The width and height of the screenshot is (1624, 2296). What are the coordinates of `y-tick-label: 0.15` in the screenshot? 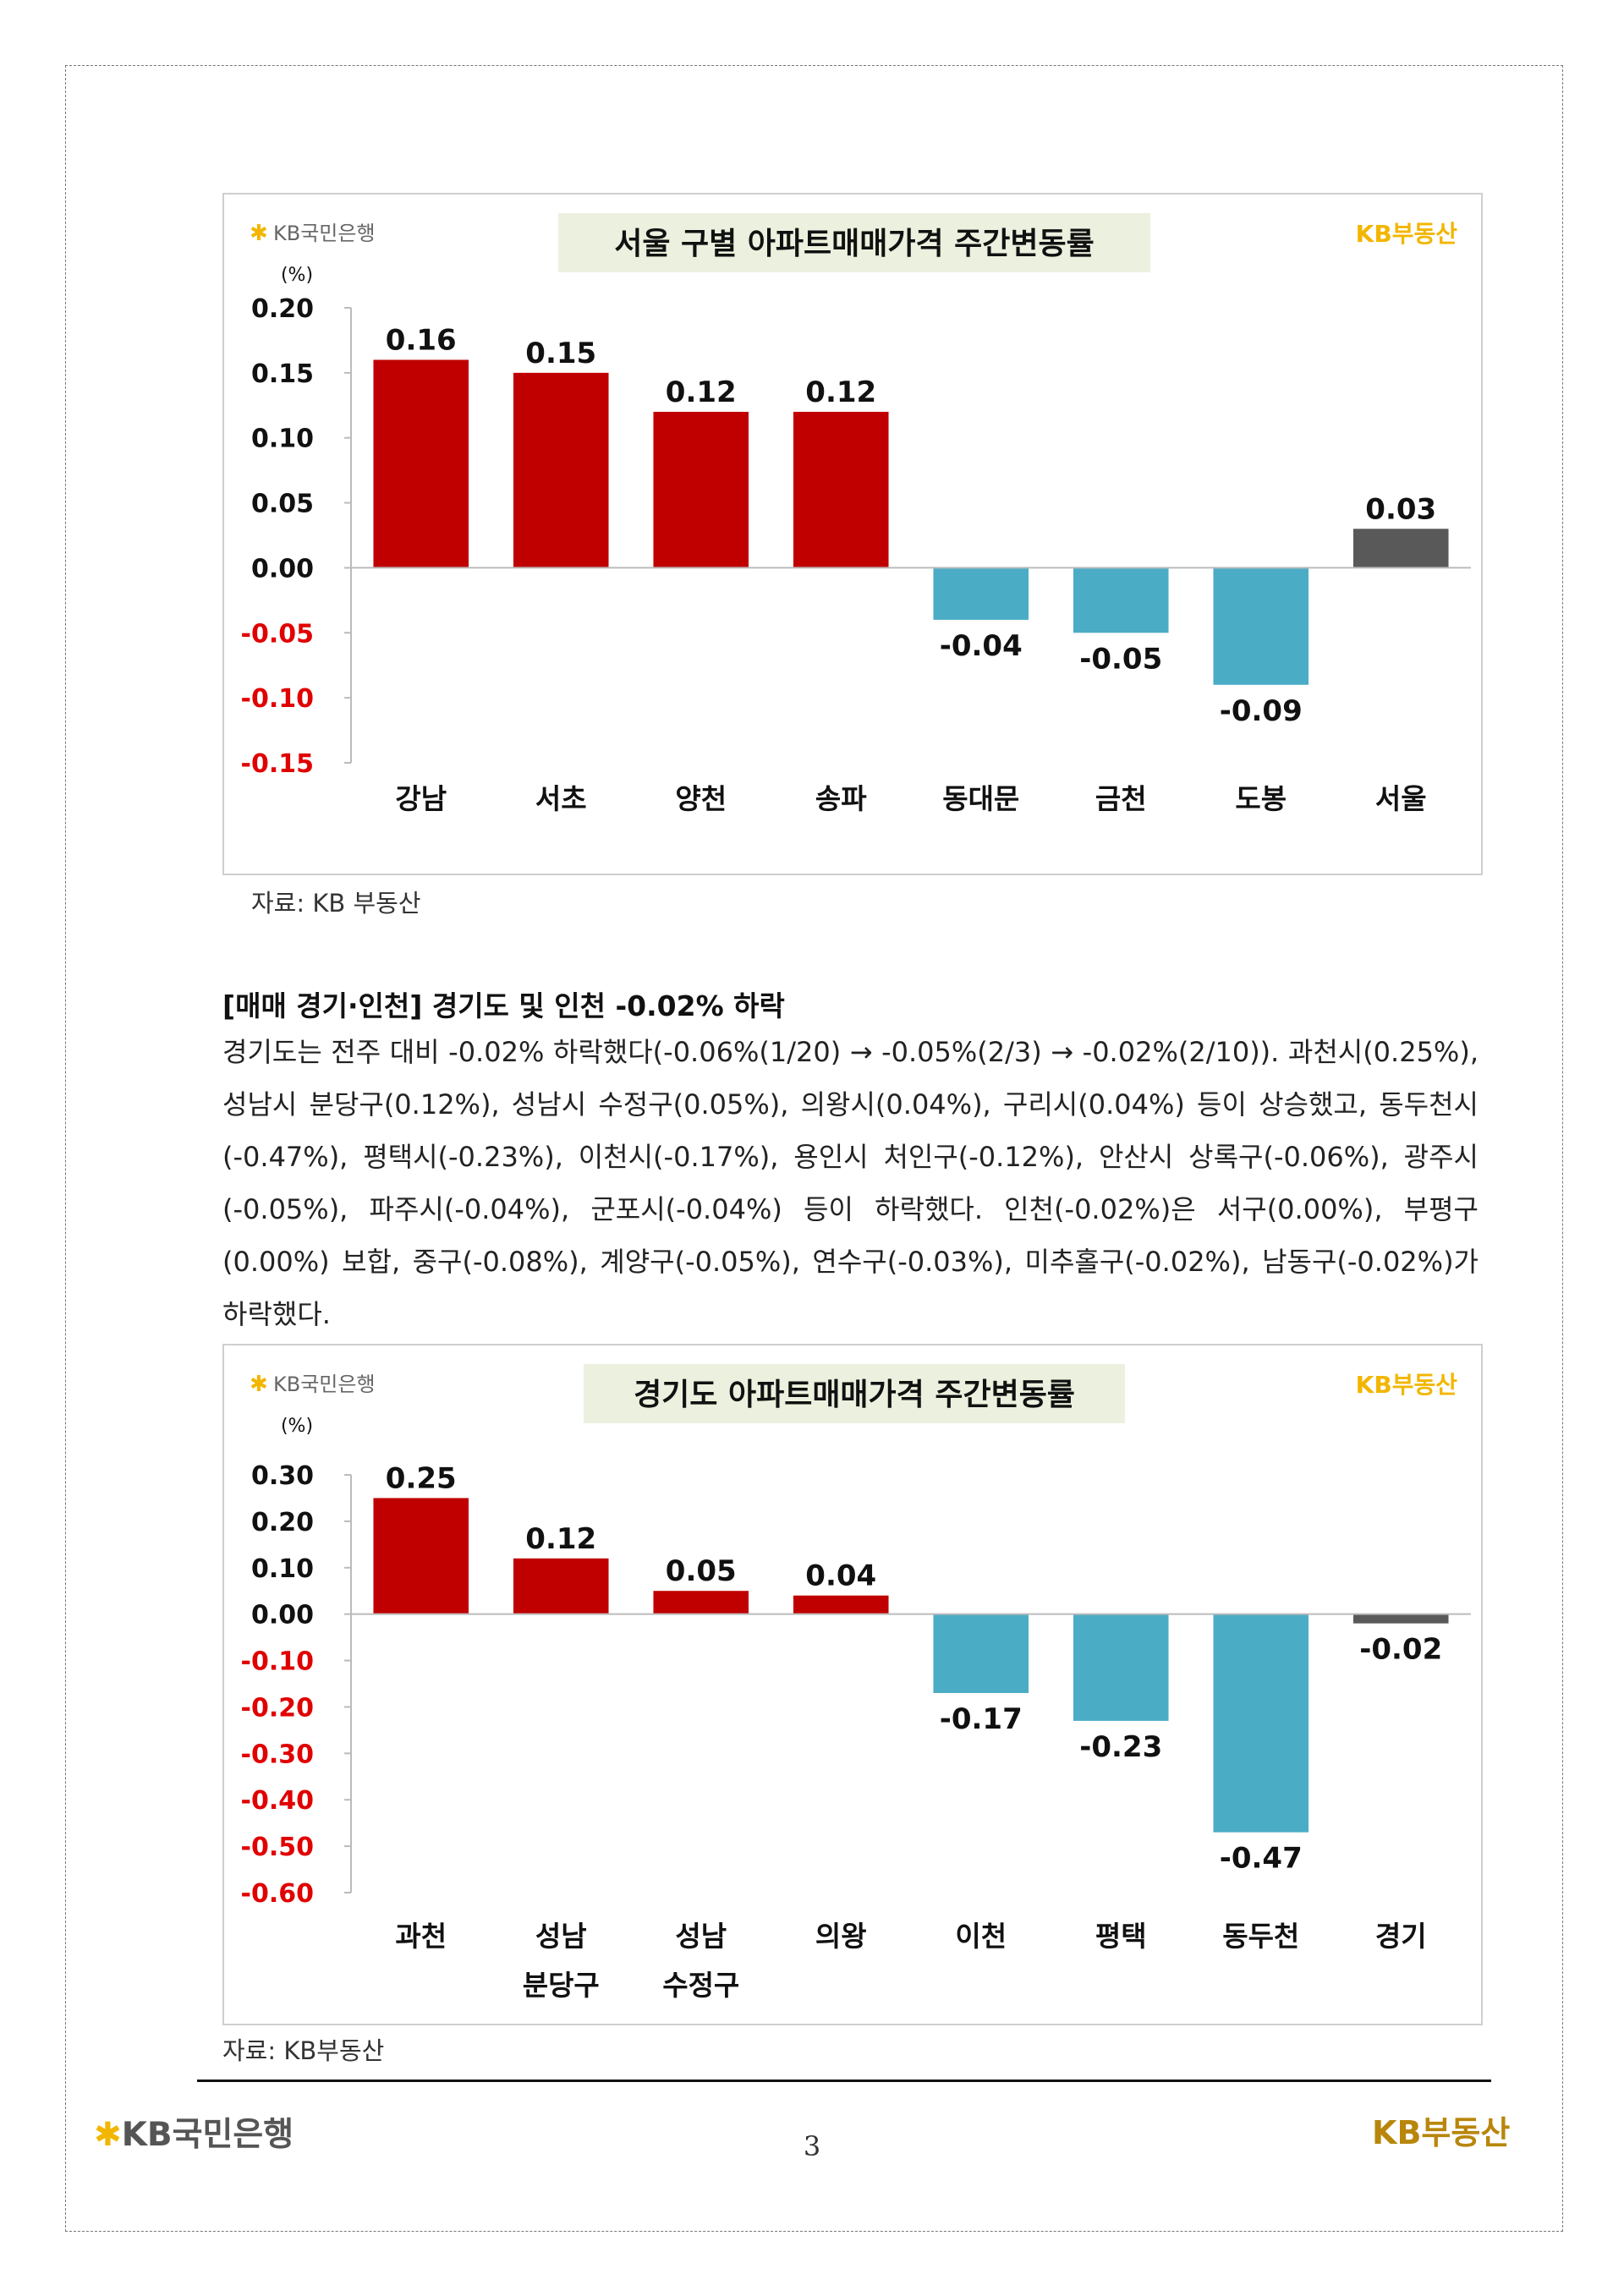 It's located at (282, 374).